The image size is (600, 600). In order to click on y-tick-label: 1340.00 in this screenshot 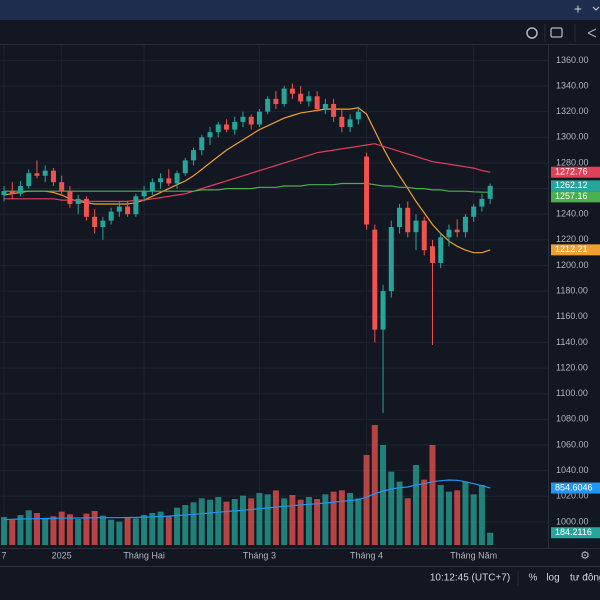, I will do `click(572, 85)`.